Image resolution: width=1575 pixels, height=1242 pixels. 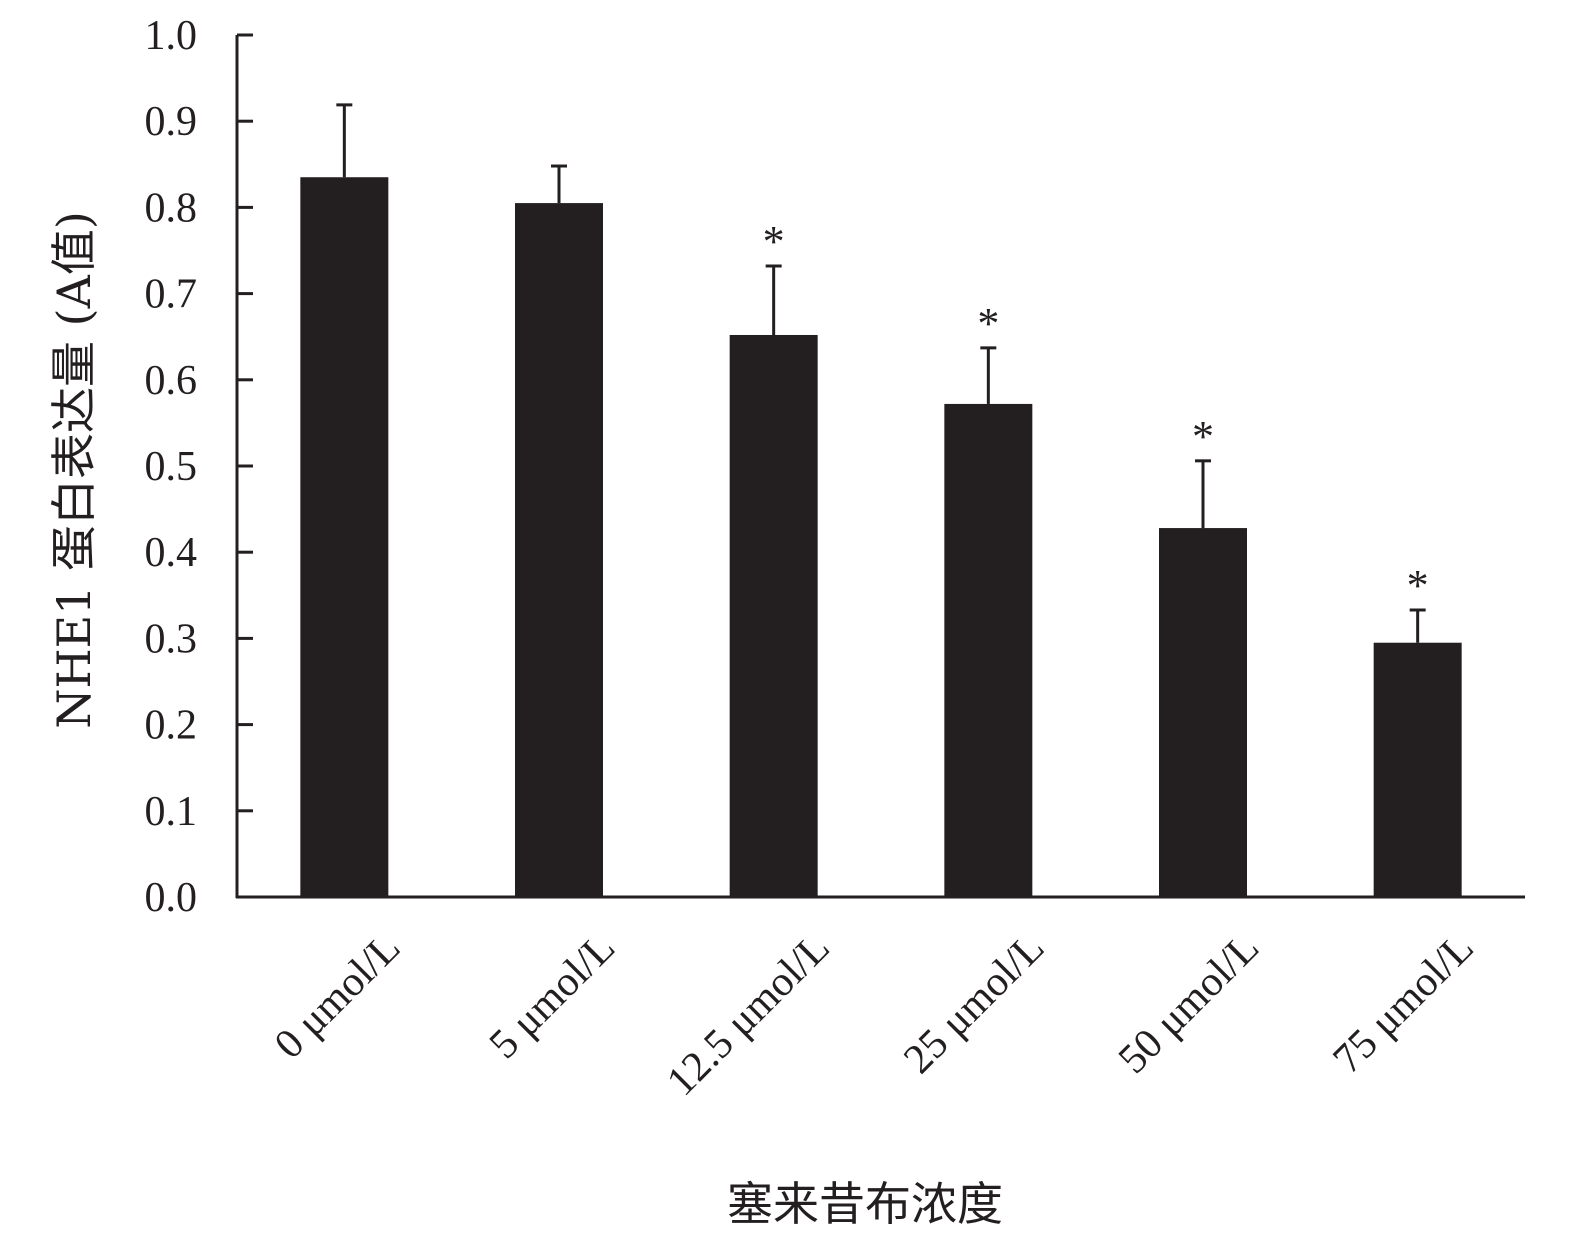 I want to click on y-tick-label: 0.1, so click(x=171, y=812).